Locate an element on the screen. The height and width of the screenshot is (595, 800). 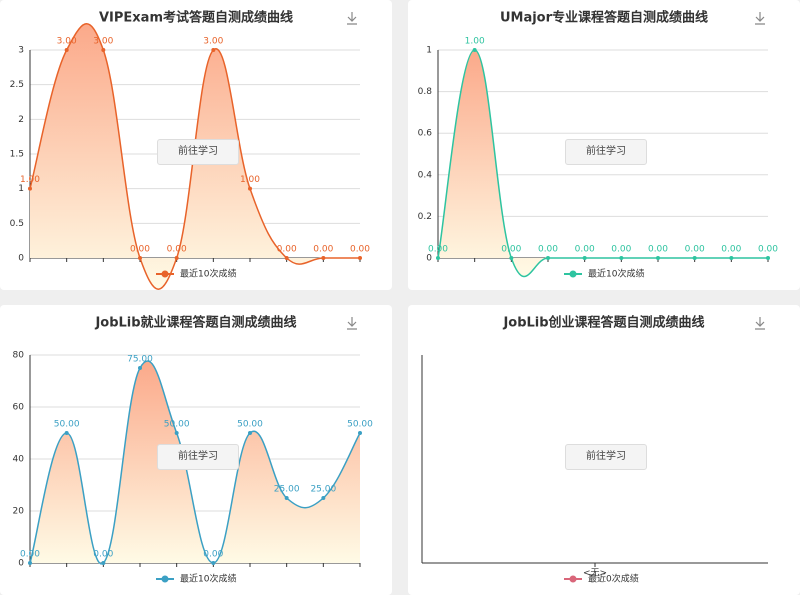
y-tick-label: 2.5 is located at coordinates (17, 85).